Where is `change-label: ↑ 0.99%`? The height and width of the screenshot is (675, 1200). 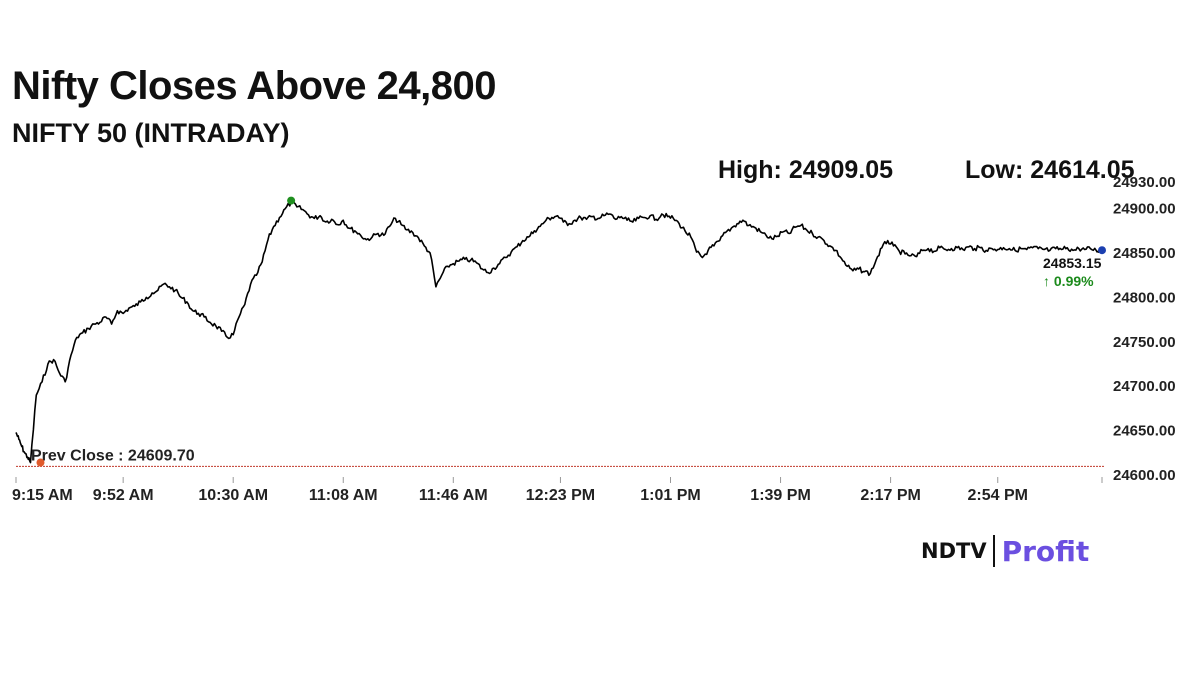 change-label: ↑ 0.99% is located at coordinates (1068, 281).